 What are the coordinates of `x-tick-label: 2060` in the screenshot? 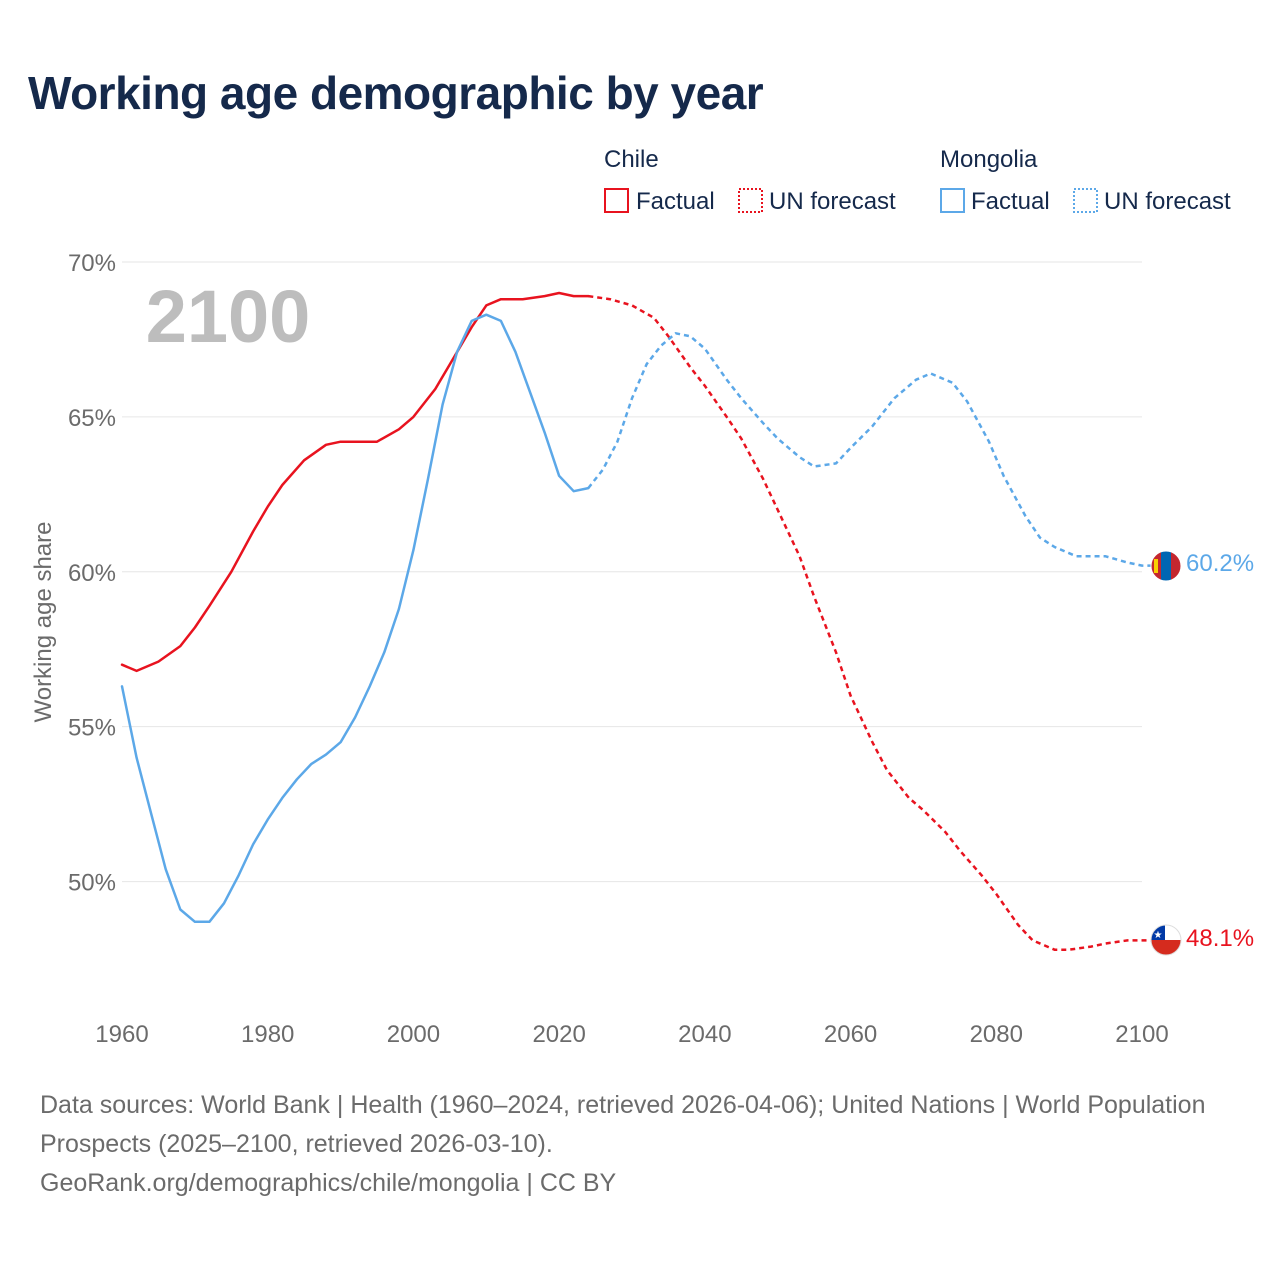 It's located at (850, 1034).